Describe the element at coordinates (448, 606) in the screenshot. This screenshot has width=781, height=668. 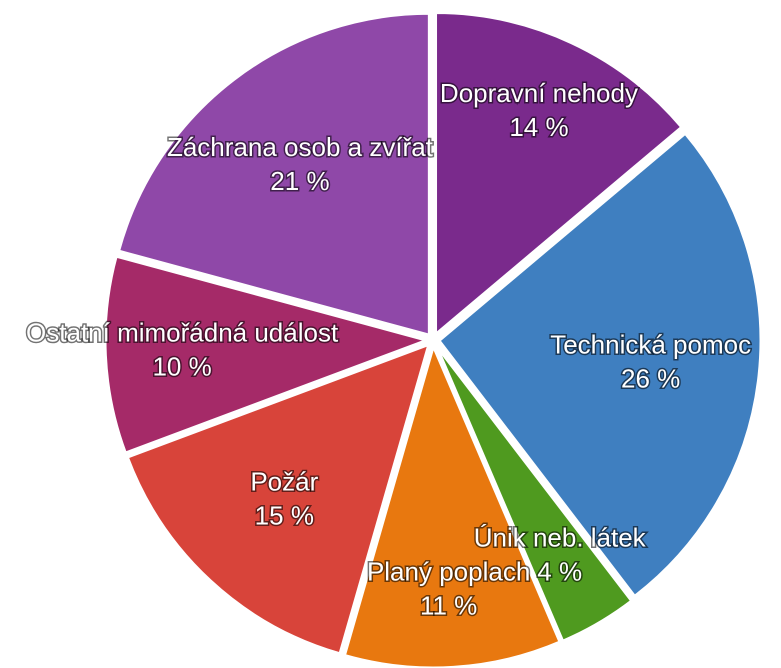
I see `slice-value-label: 11 %` at that location.